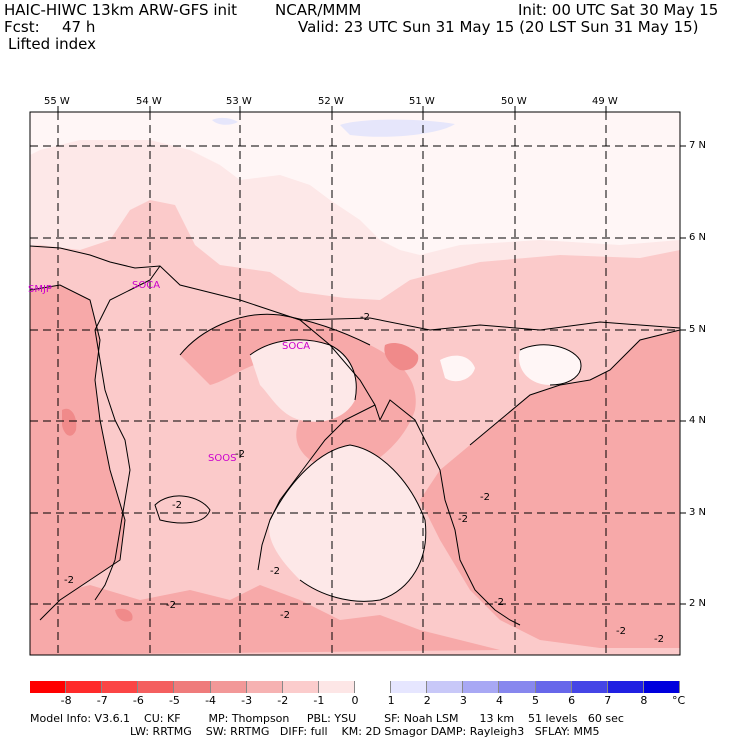 This screenshot has width=740, height=740. I want to click on lon-label: 49 W, so click(605, 101).